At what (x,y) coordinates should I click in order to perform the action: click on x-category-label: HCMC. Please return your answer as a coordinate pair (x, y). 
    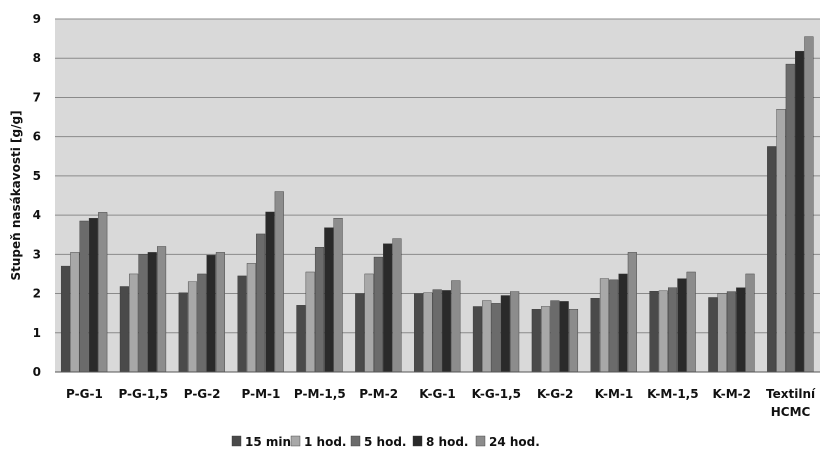
    Looking at the image, I should click on (791, 412).